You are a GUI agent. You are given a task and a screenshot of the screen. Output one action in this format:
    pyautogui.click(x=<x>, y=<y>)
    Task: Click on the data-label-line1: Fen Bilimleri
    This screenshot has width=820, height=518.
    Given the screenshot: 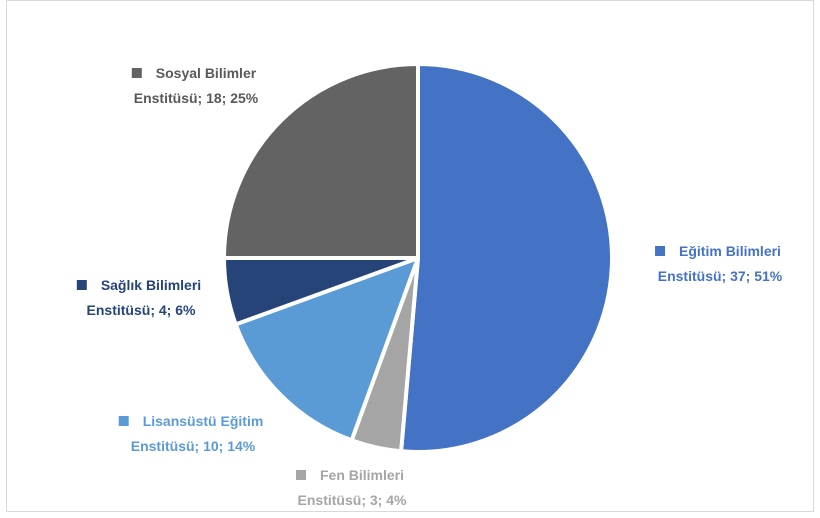 What is the action you would take?
    pyautogui.click(x=362, y=475)
    